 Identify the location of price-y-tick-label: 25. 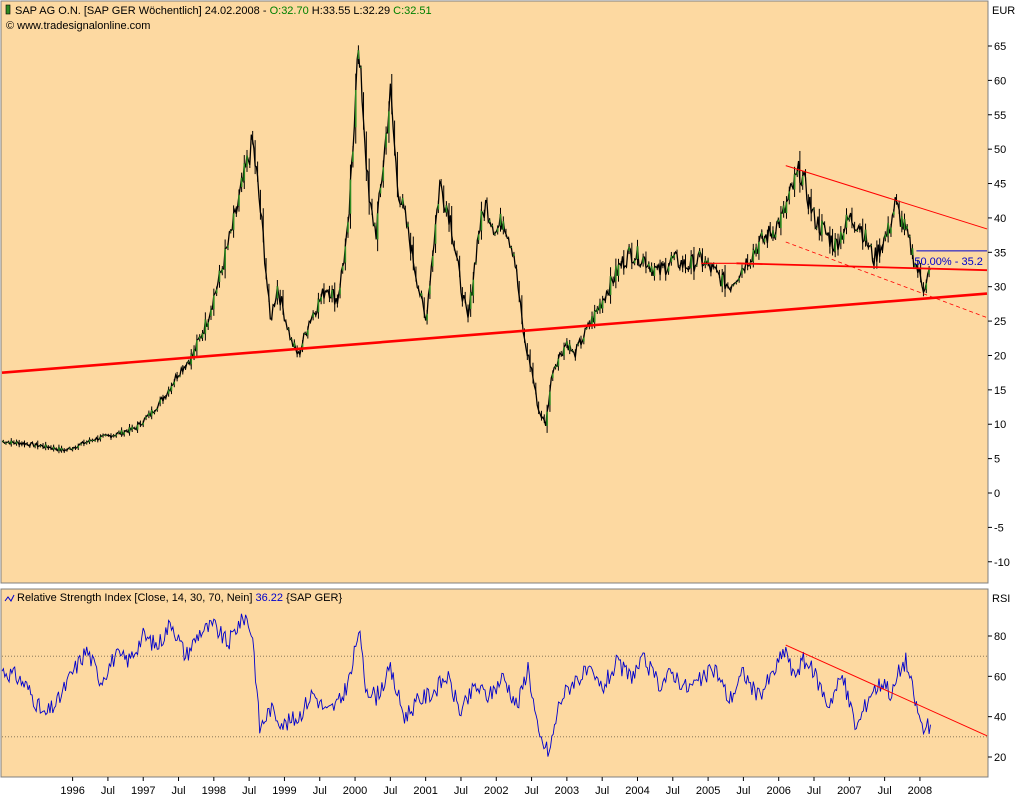
(1000, 322).